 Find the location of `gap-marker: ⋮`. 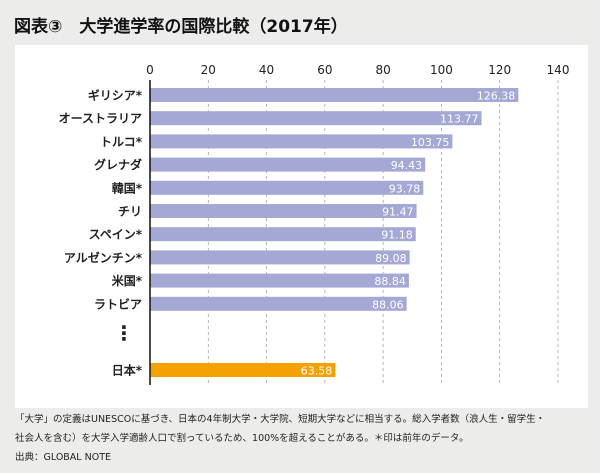

gap-marker: ⋮ is located at coordinates (124, 333).